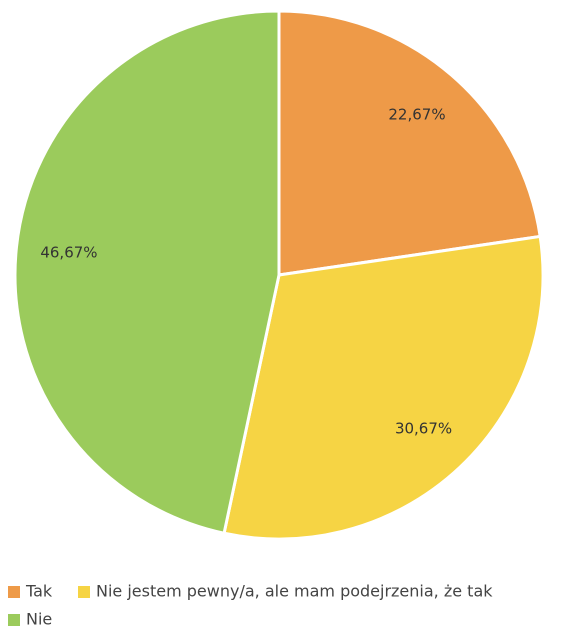  What do you see at coordinates (416, 115) in the screenshot?
I see `data-label: 22,67%` at bounding box center [416, 115].